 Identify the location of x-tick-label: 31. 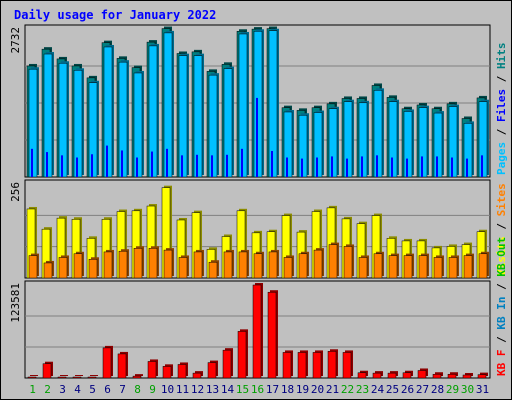
(482, 389).